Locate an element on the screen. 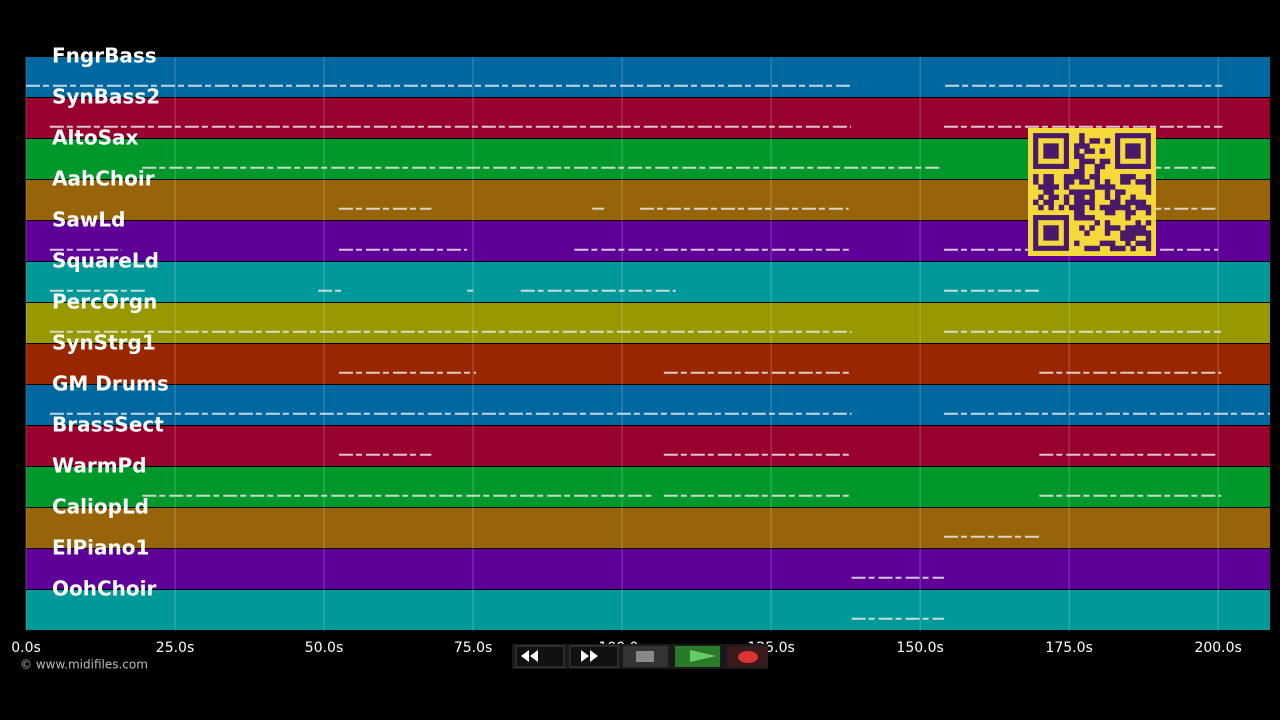  track-name: OohChoir is located at coordinates (104, 589).